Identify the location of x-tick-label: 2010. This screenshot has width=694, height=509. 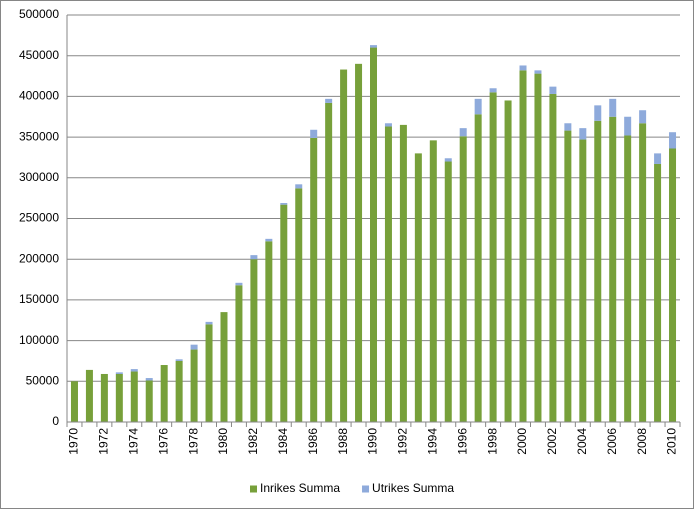
(672, 441).